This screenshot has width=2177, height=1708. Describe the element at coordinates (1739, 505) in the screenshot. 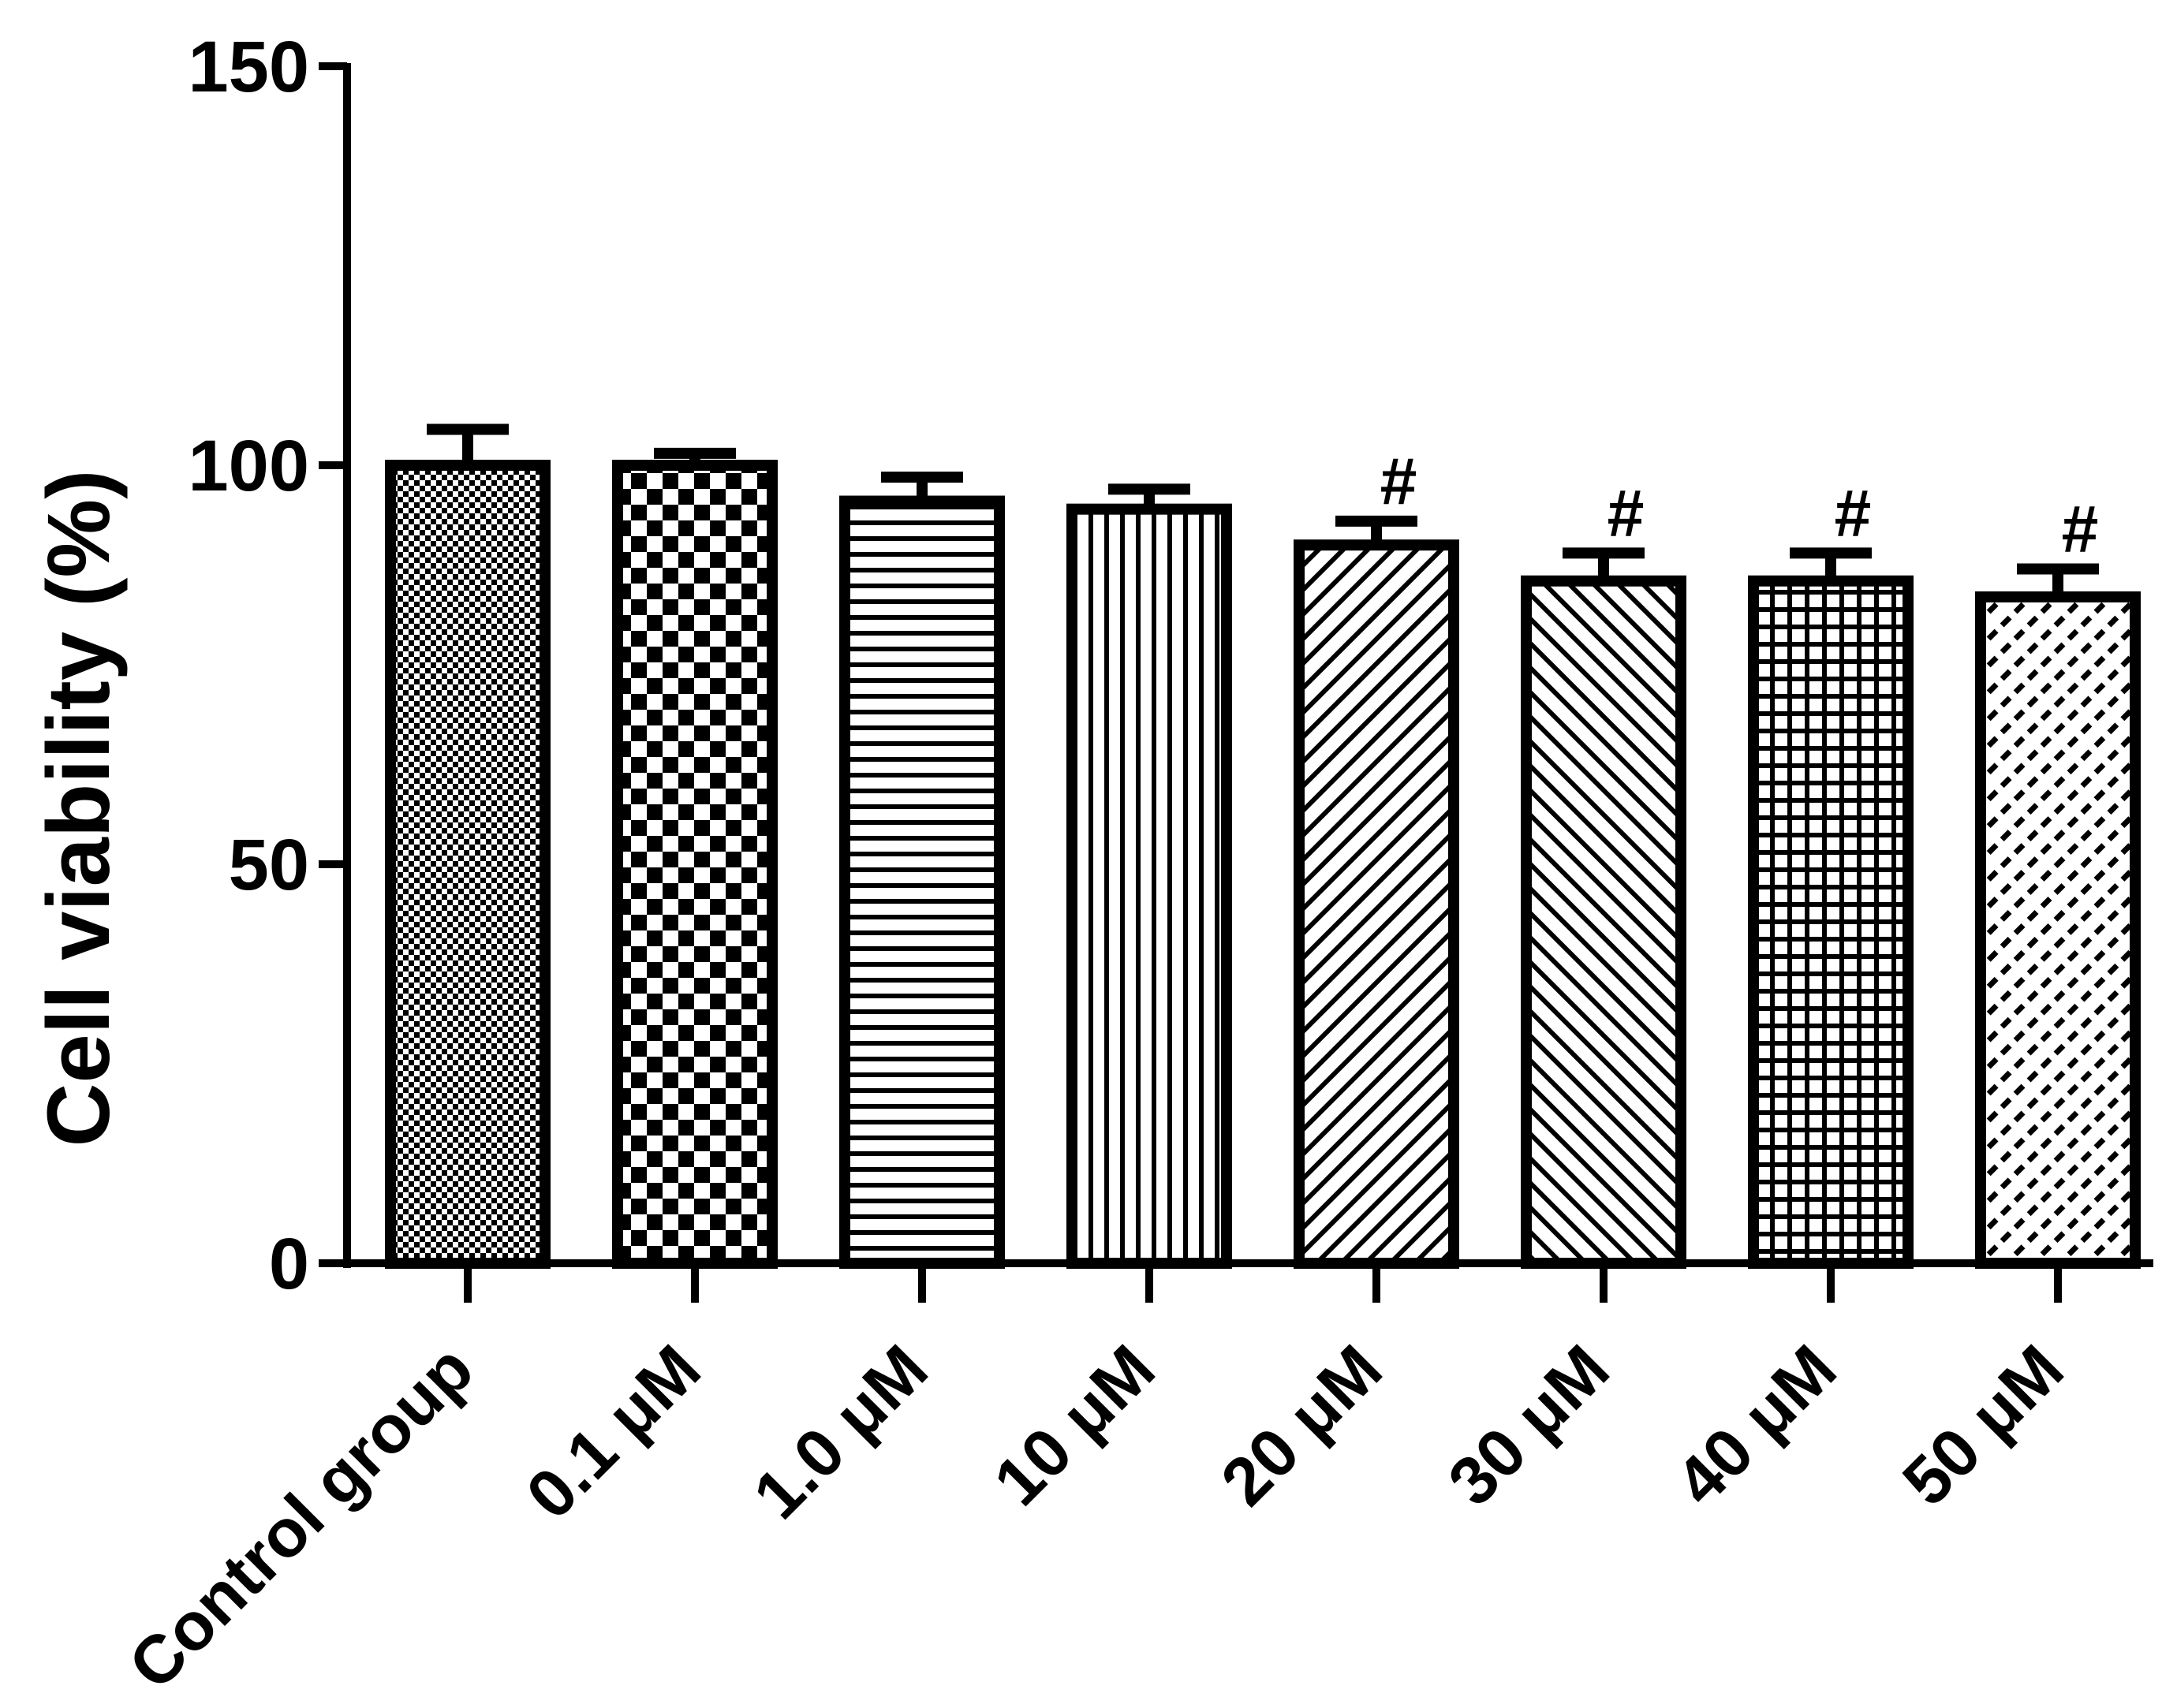

I see `annotations-layer: # # # #` at that location.